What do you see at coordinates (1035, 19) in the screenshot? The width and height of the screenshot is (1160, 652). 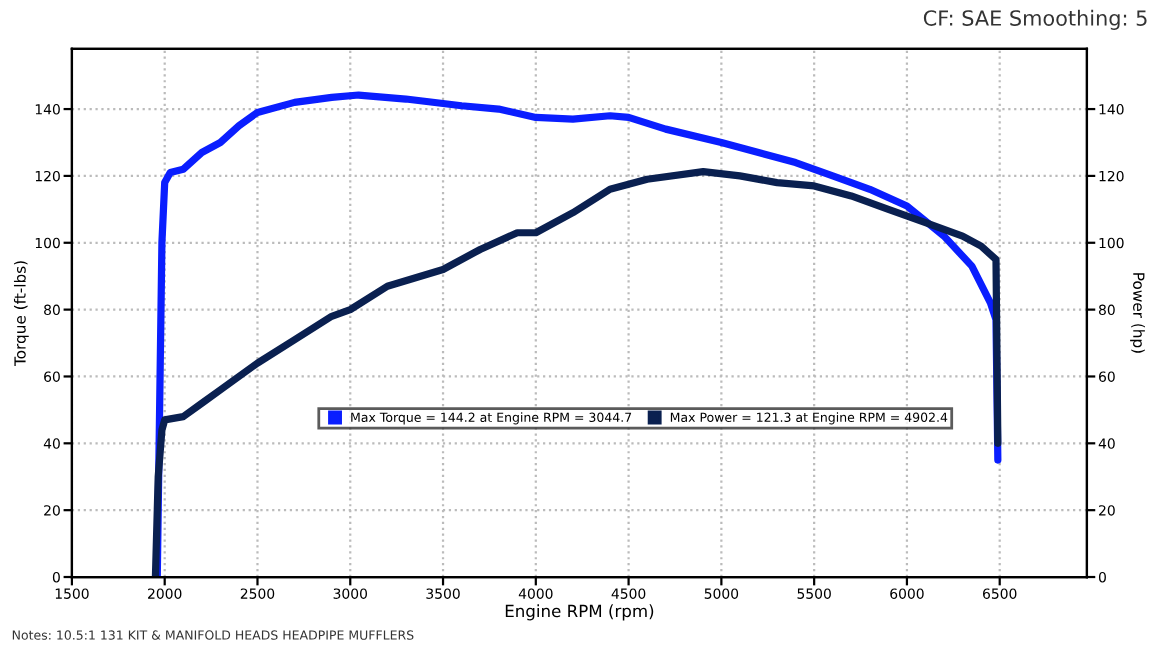 I see `text: CF: SAE Smoothing: 5` at bounding box center [1035, 19].